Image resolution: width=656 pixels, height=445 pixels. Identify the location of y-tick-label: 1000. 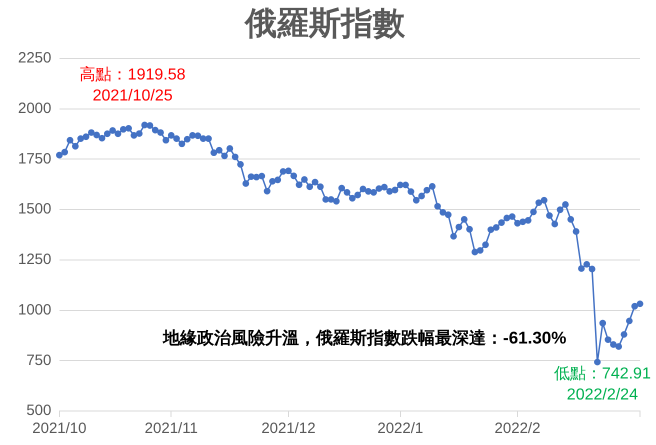
(35, 309).